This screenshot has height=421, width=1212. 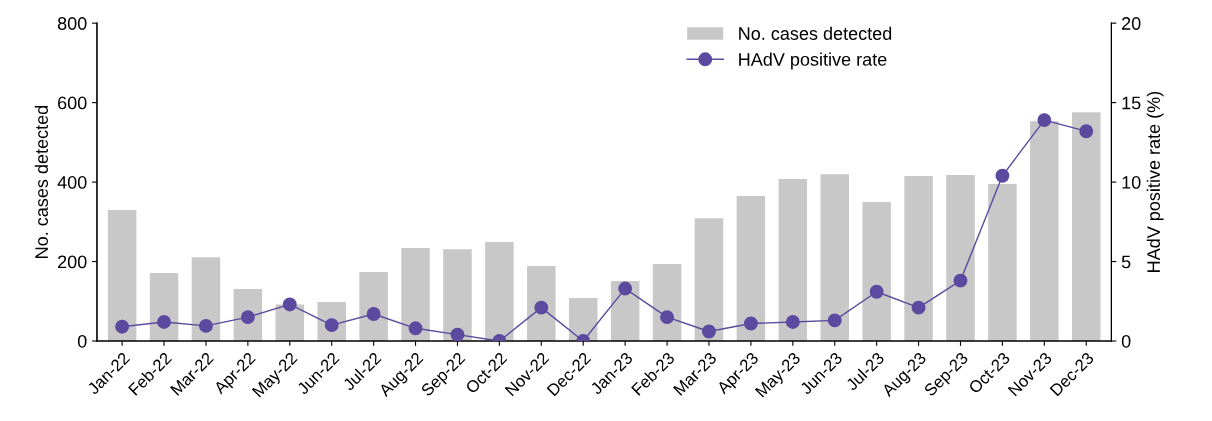 What do you see at coordinates (815, 33) in the screenshot?
I see `legend-label: No. cases detected` at bounding box center [815, 33].